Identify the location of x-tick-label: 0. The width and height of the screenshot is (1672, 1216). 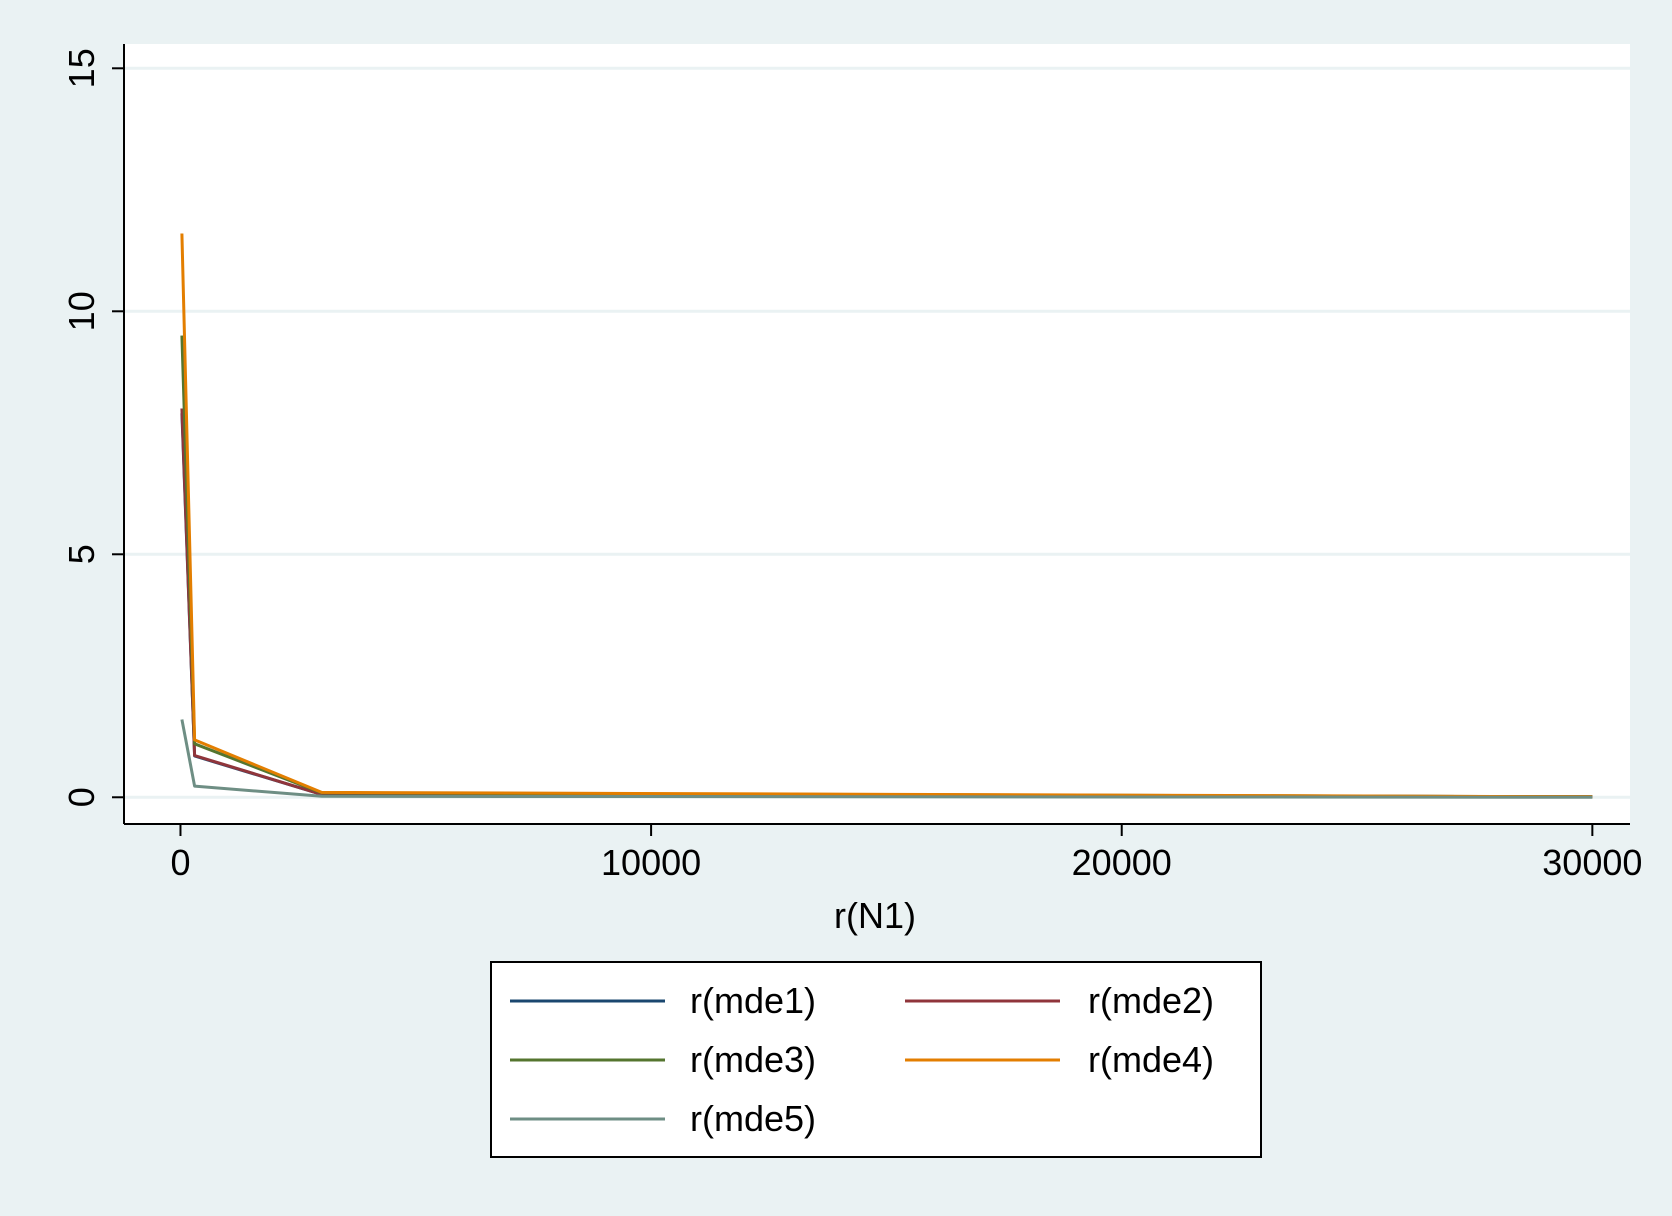
(180, 862).